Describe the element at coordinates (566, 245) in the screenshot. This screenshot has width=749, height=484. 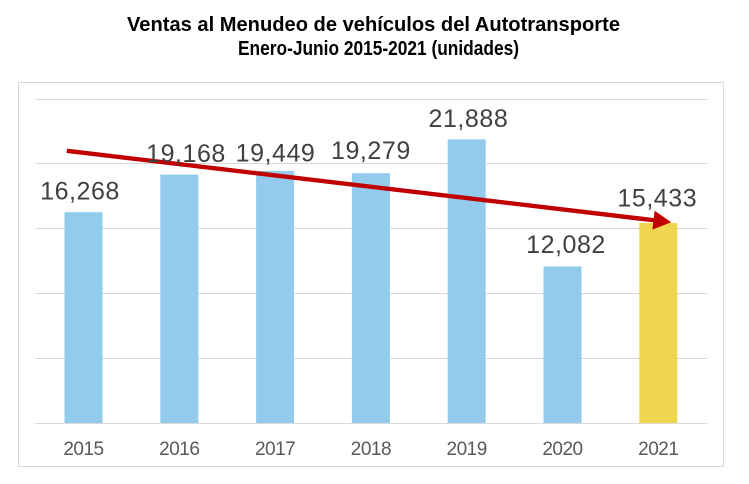
I see `svg-text: 12,082` at that location.